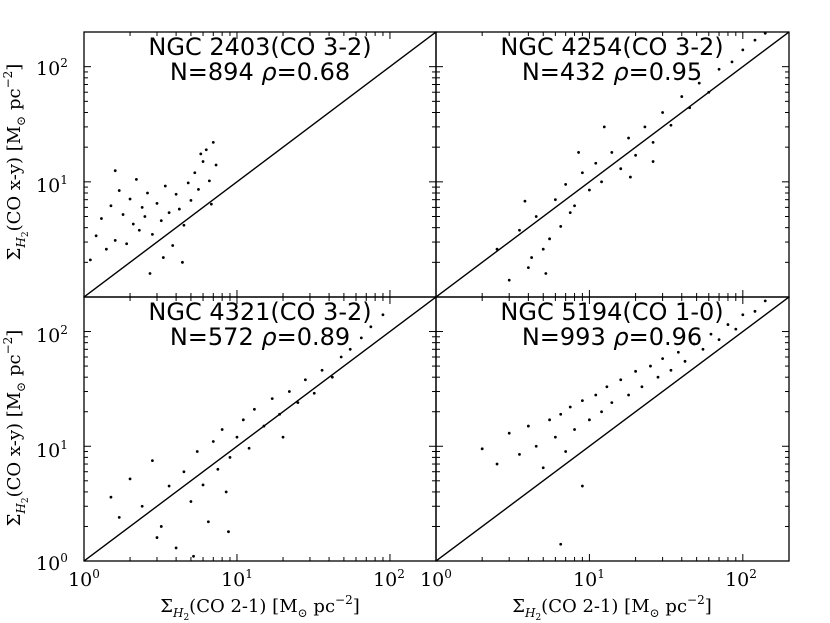 The width and height of the screenshot is (830, 623). Describe the element at coordinates (436, 579) in the screenshot. I see `xtick-label-right-1e0: 100` at that location.